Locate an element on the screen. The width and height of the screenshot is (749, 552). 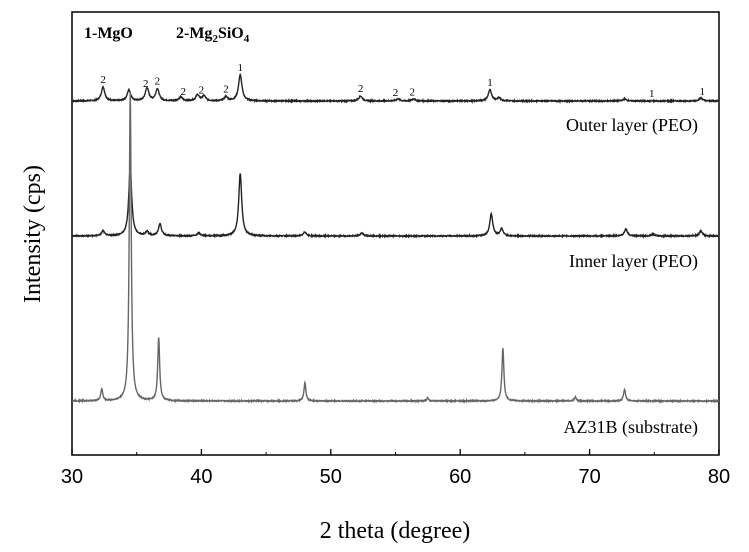
phase-legend: 1-MgO 2-Mg2SiO4 is located at coordinates (167, 35).